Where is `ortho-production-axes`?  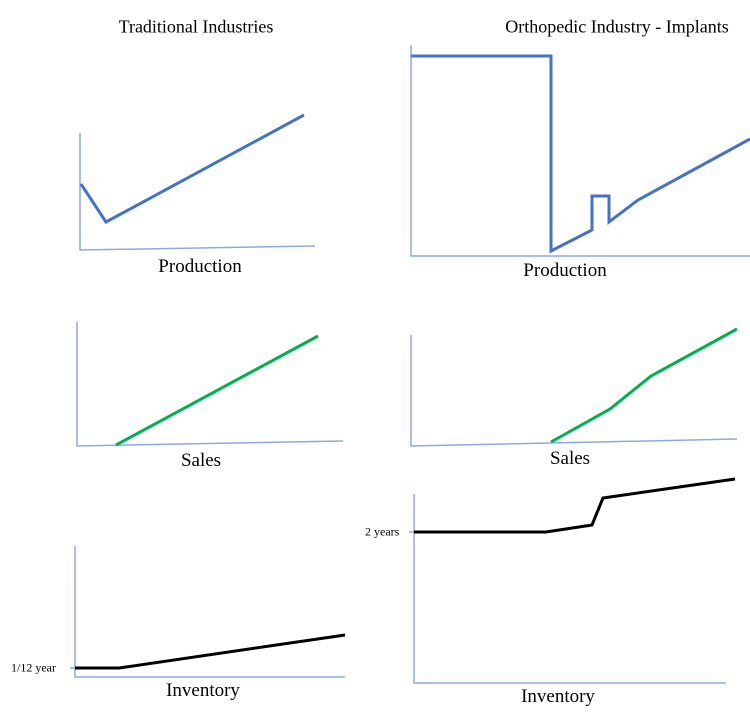
ortho-production-axes is located at coordinates (580, 151).